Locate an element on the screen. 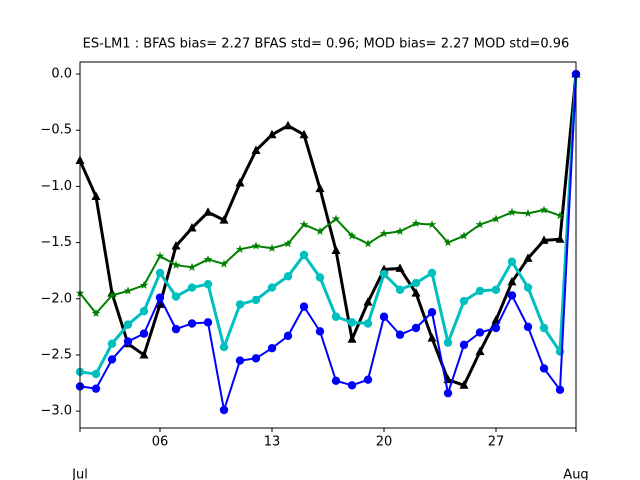 The image size is (640, 480). x-tick-label: 13 is located at coordinates (272, 442).